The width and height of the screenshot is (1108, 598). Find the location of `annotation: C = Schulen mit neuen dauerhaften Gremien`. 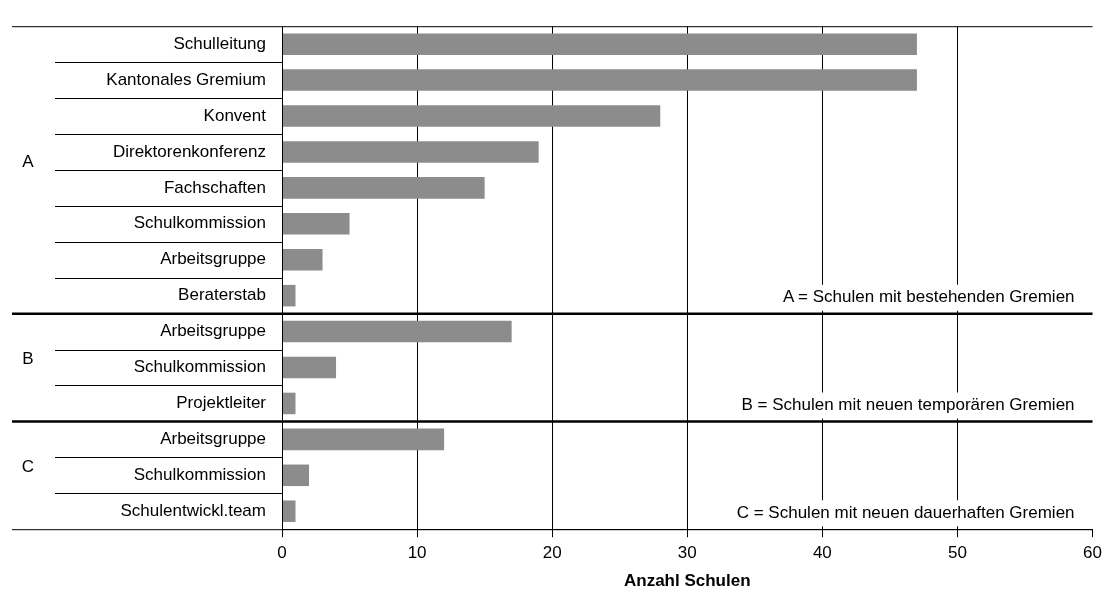

annotation: C = Schulen mit neuen dauerhaften Gremien is located at coordinates (905, 512).